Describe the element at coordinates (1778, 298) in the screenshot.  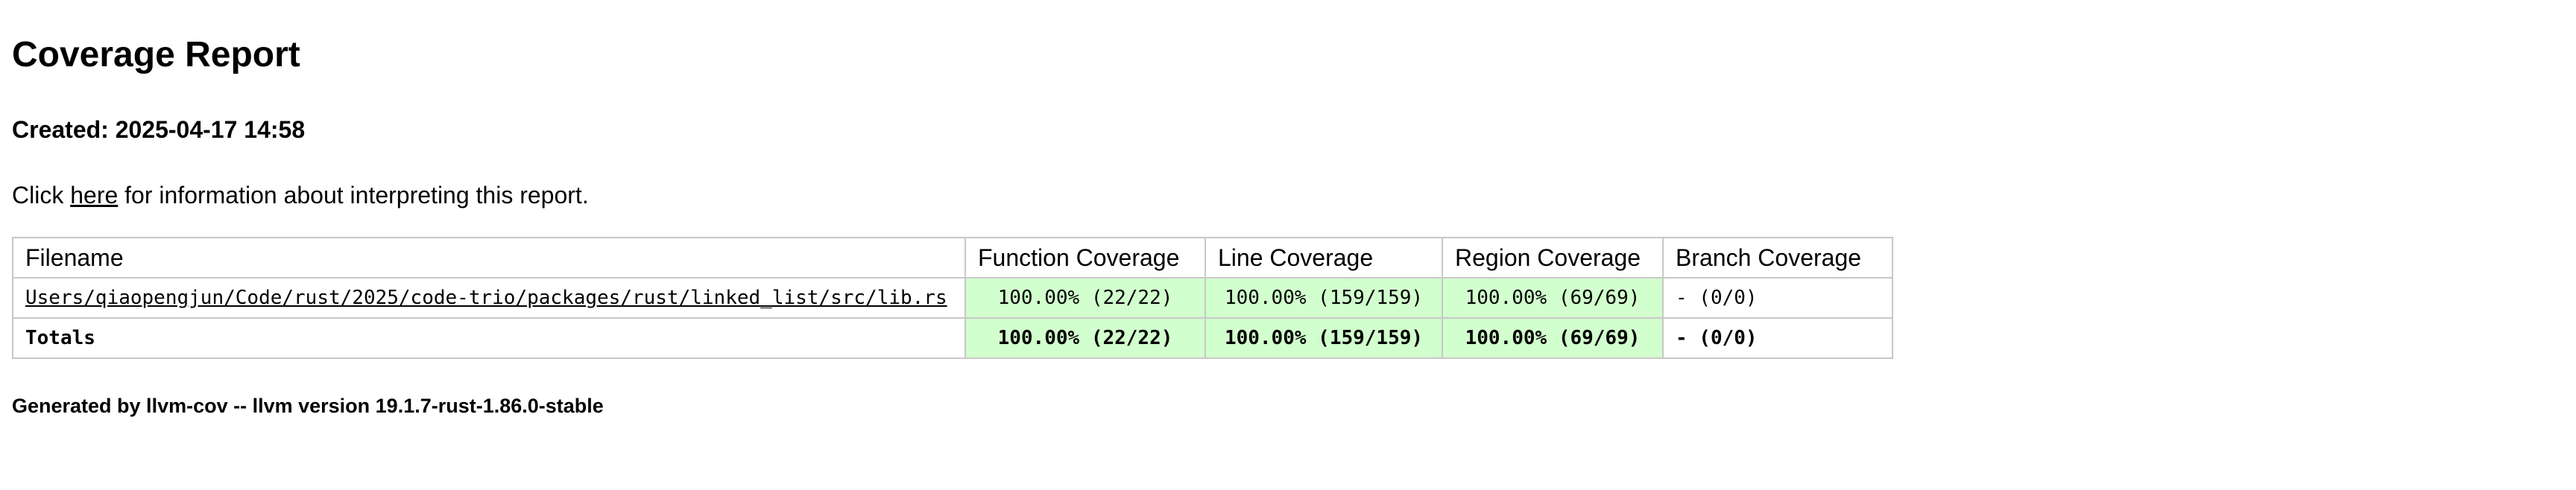
I see `branch-coverage-cell: - (0/0)` at that location.